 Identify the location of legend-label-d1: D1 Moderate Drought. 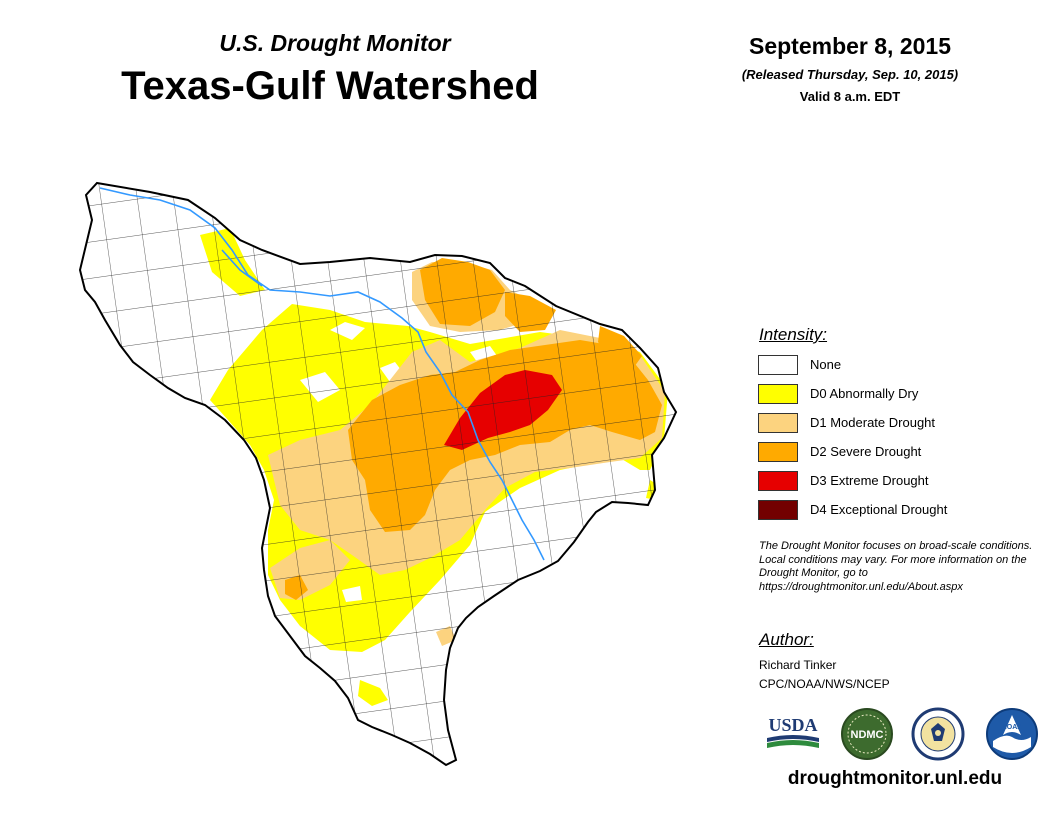
(873, 422).